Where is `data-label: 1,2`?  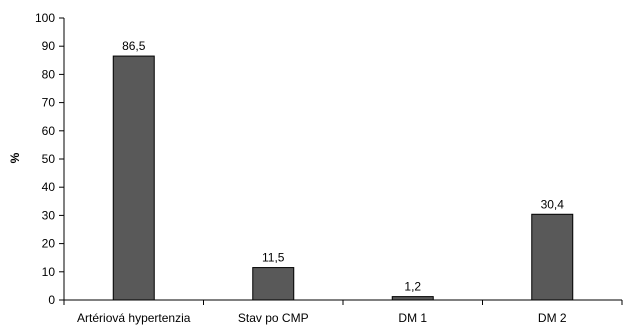
data-label: 1,2 is located at coordinates (412, 287).